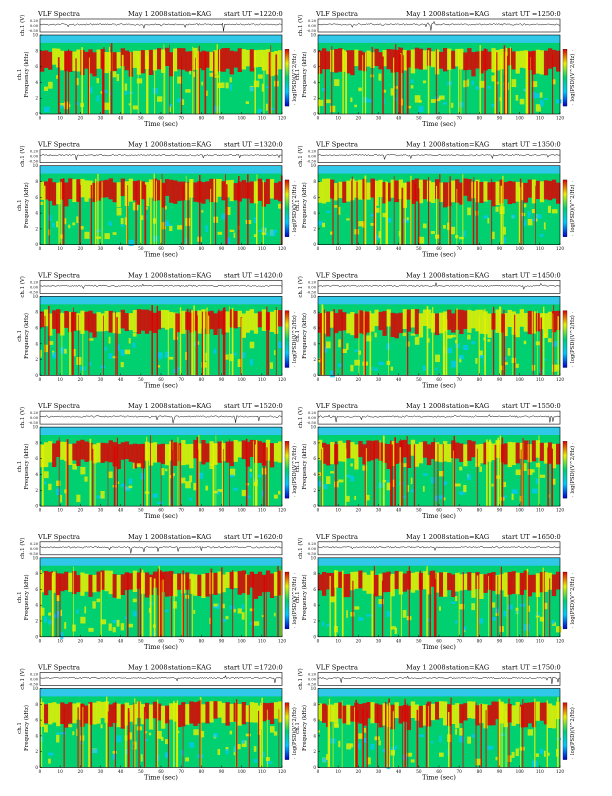  What do you see at coordinates (439, 729) in the screenshot?
I see `spectrogram-image` at bounding box center [439, 729].